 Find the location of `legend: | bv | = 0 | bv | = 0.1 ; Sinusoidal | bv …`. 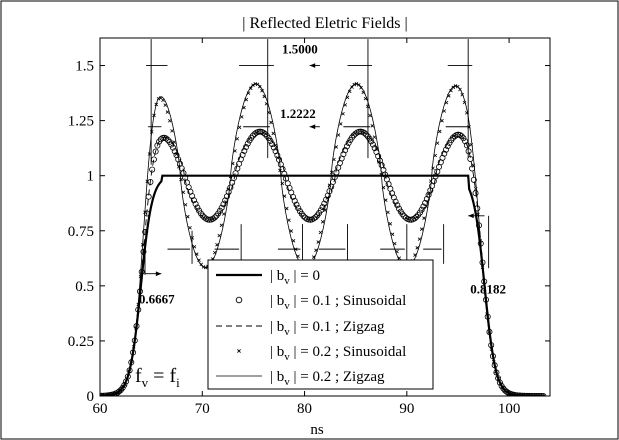

legend: | bv | = 0 | bv | = 0.1 ; Sinusoidal | bv … is located at coordinates (320, 324).